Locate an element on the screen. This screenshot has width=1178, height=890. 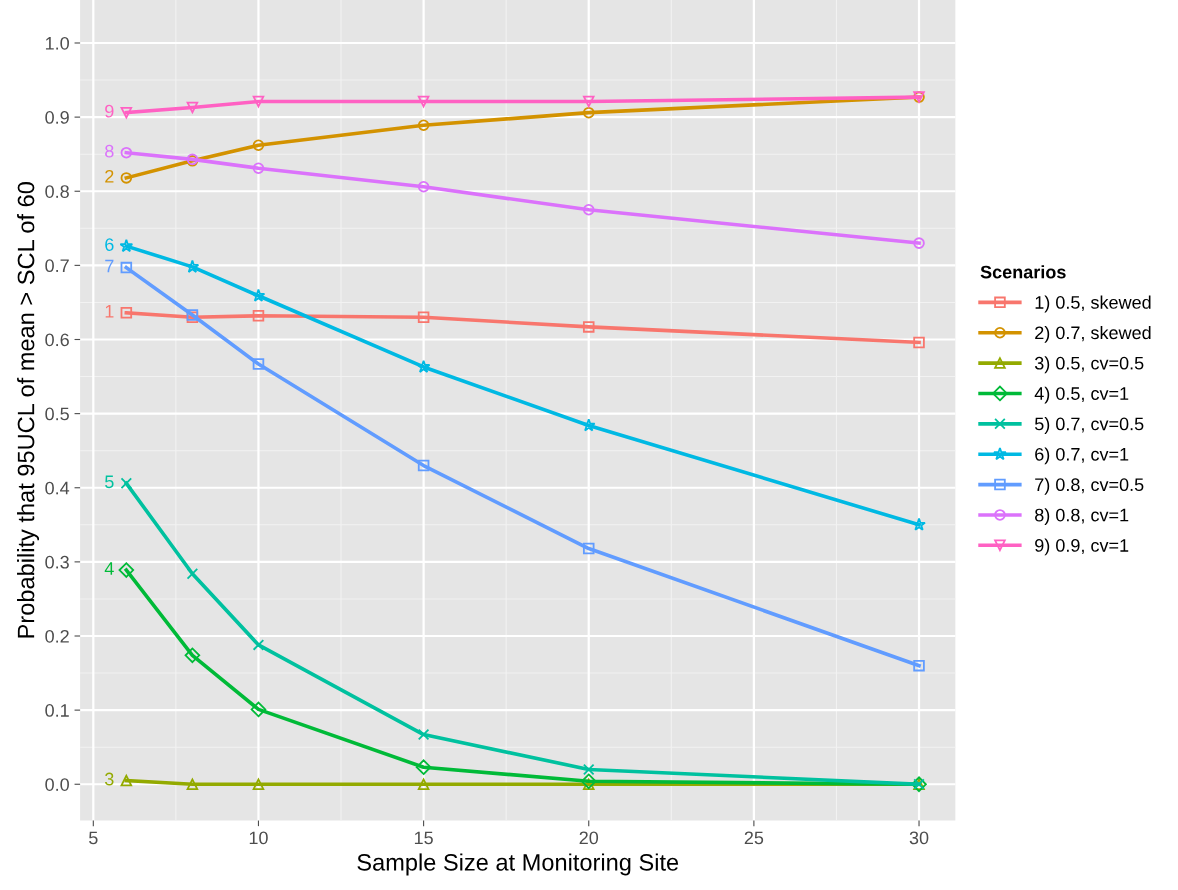
x-axis-title: Sample Size at Monitoring Site is located at coordinates (518, 864).